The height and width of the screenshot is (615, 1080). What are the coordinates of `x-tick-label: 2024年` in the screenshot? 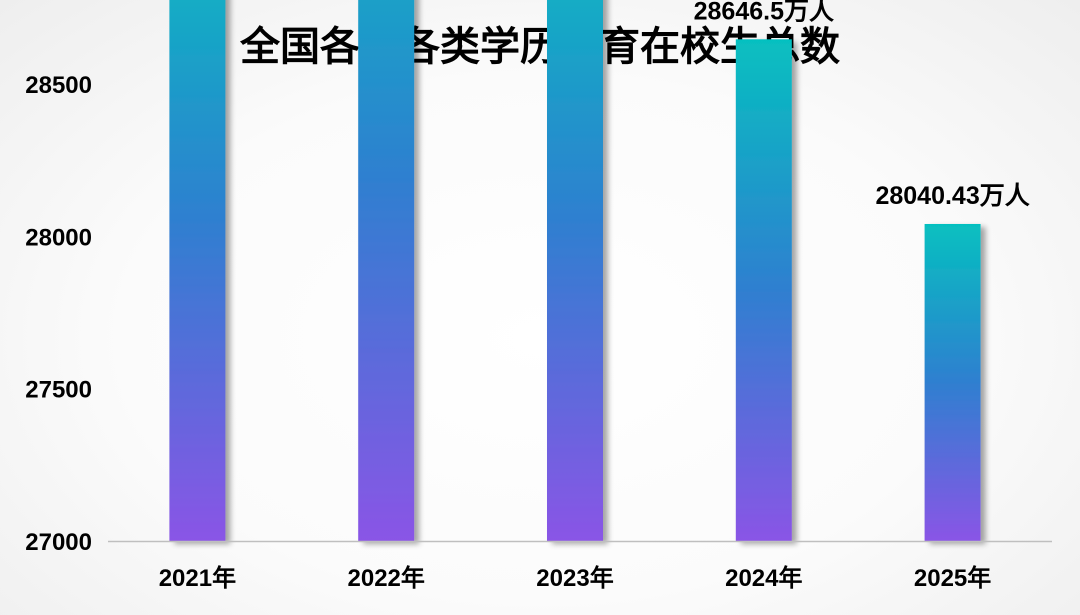 It's located at (763, 578).